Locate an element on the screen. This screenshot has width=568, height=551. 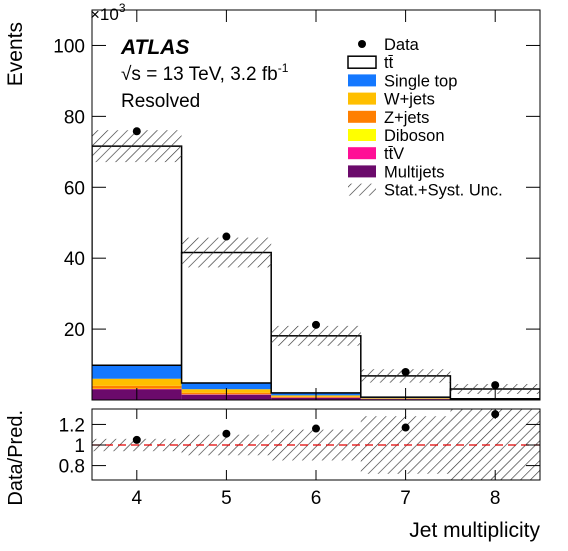
legend-label: tt̄V is located at coordinates (394, 154).